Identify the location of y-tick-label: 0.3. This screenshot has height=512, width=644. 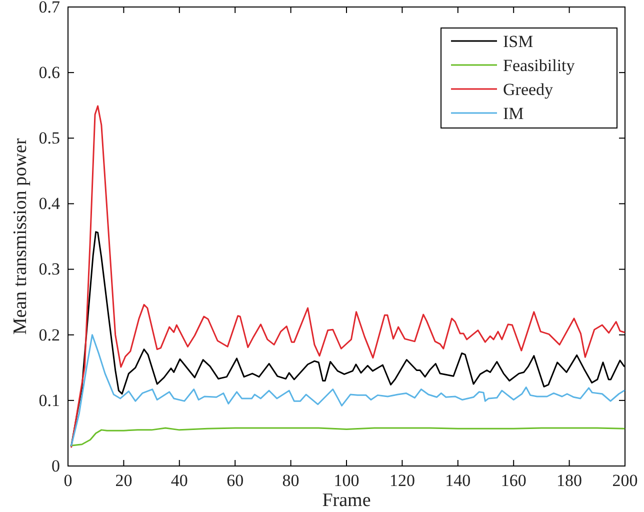
(49, 269).